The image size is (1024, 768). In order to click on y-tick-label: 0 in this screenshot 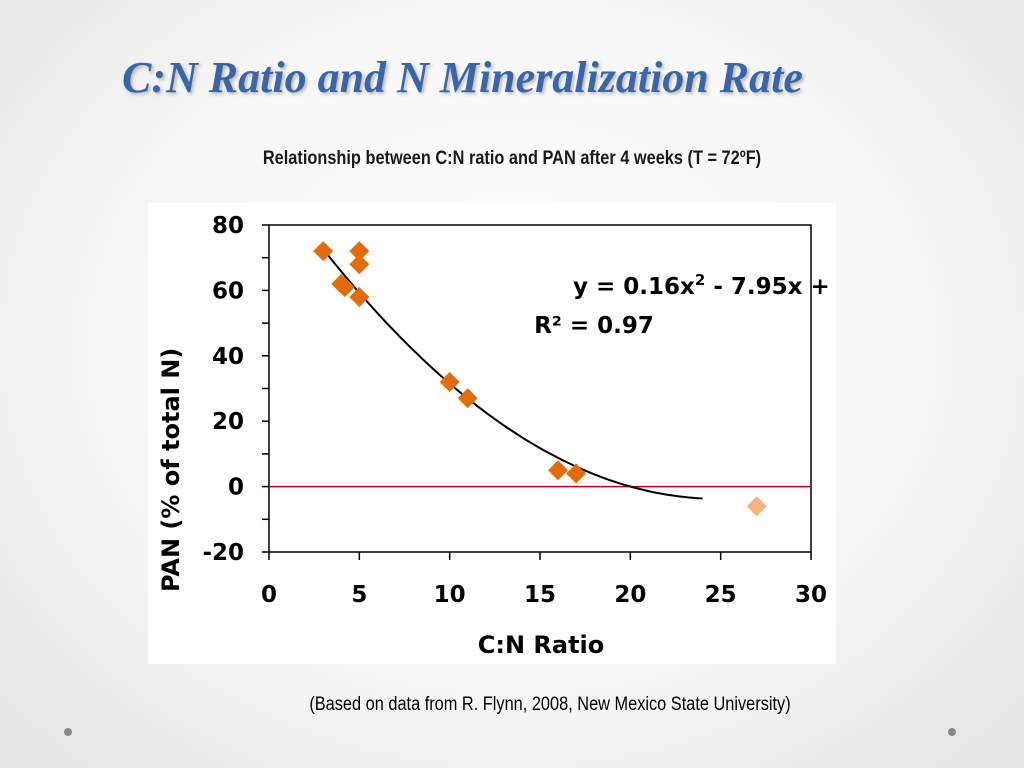, I will do `click(236, 488)`.